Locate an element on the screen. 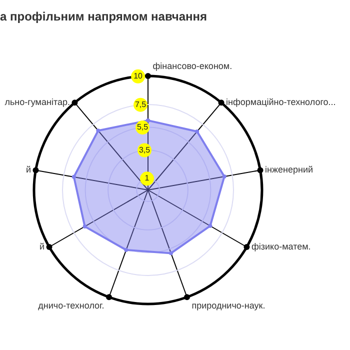 This screenshot has width=350, height=350. spoke-label: дничо-технолог. is located at coordinates (71, 305).